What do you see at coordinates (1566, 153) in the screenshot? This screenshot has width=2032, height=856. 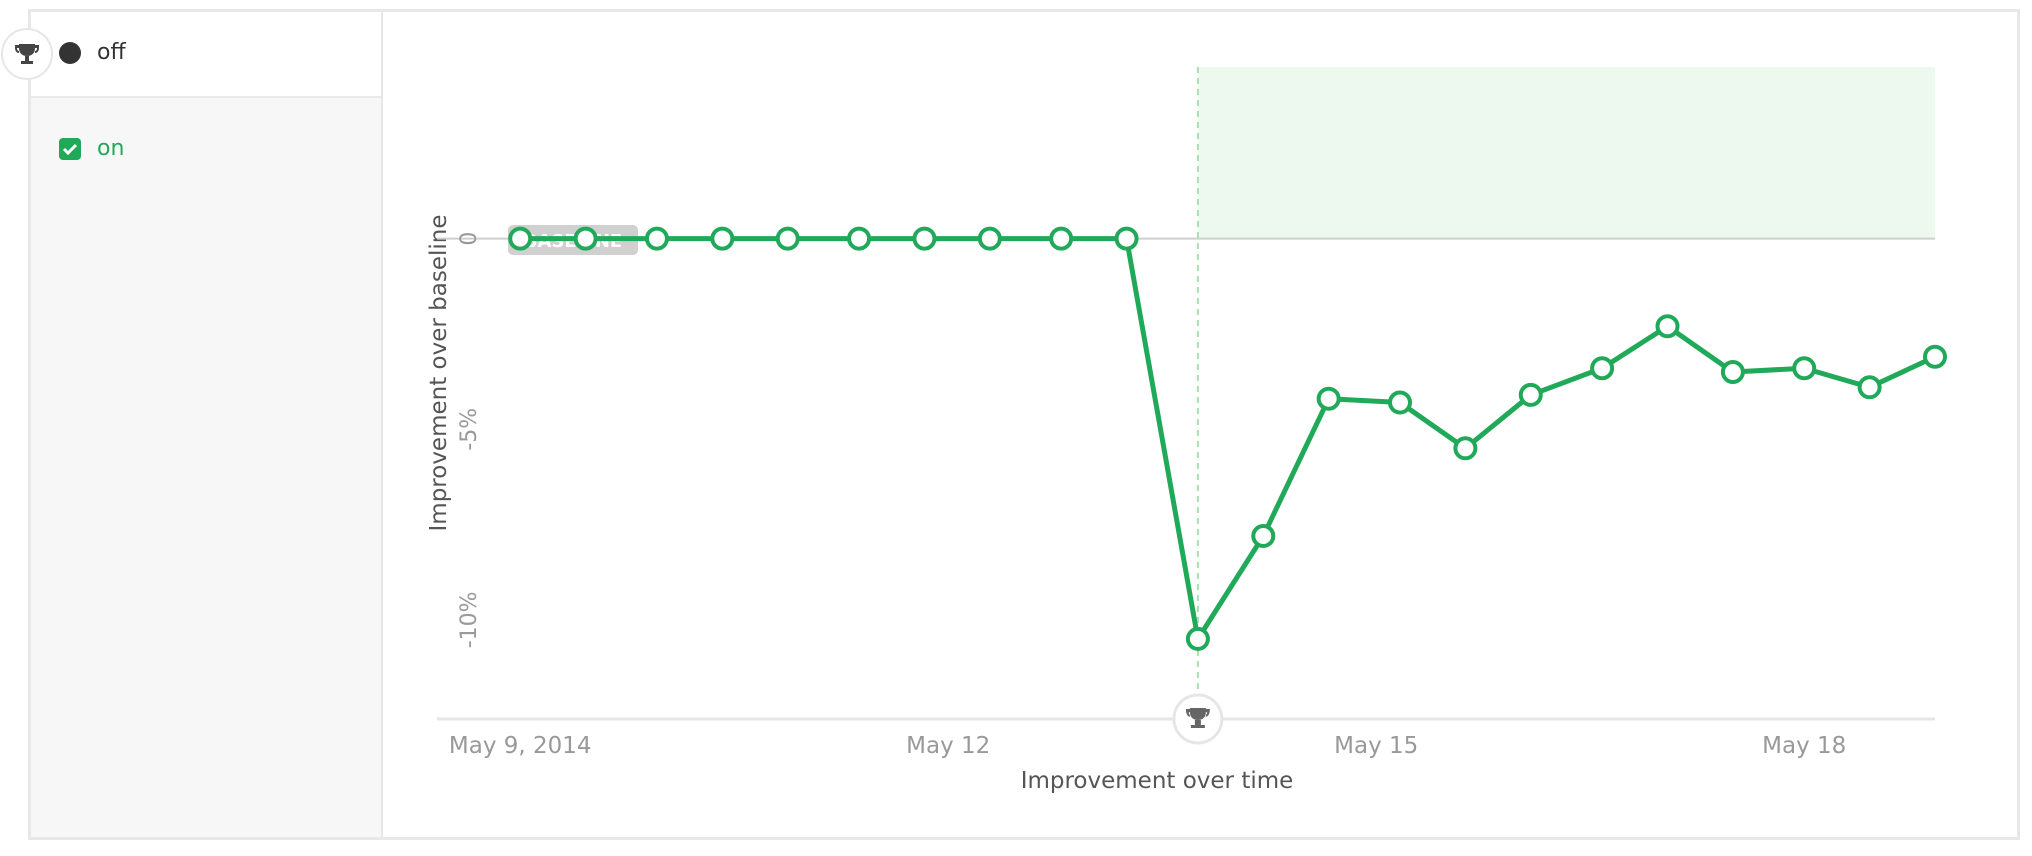 I see `highlight-region` at bounding box center [1566, 153].